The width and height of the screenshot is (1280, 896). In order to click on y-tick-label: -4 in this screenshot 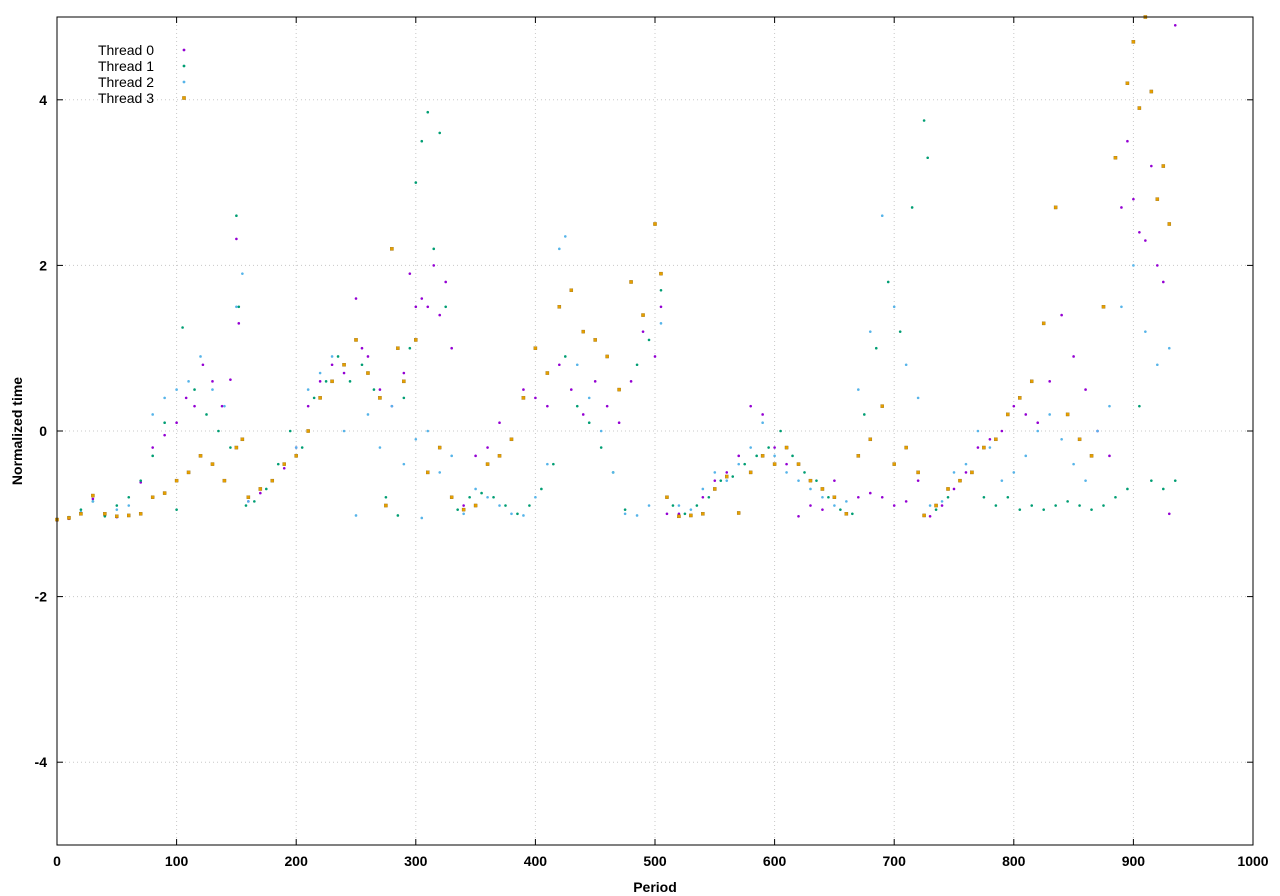, I will do `click(41, 762)`.